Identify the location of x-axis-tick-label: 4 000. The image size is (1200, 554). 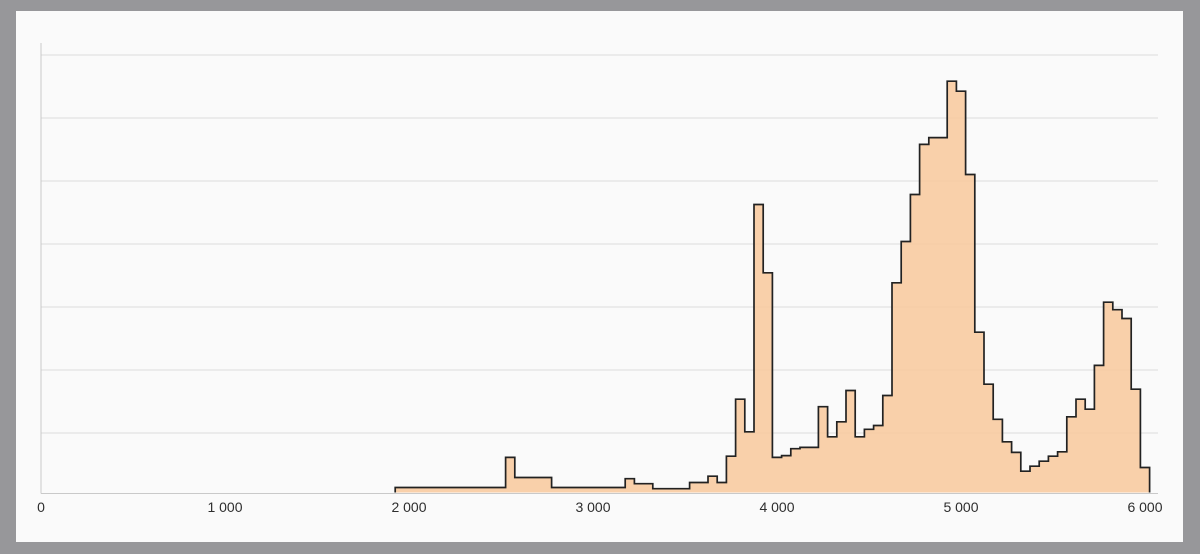
(776, 507).